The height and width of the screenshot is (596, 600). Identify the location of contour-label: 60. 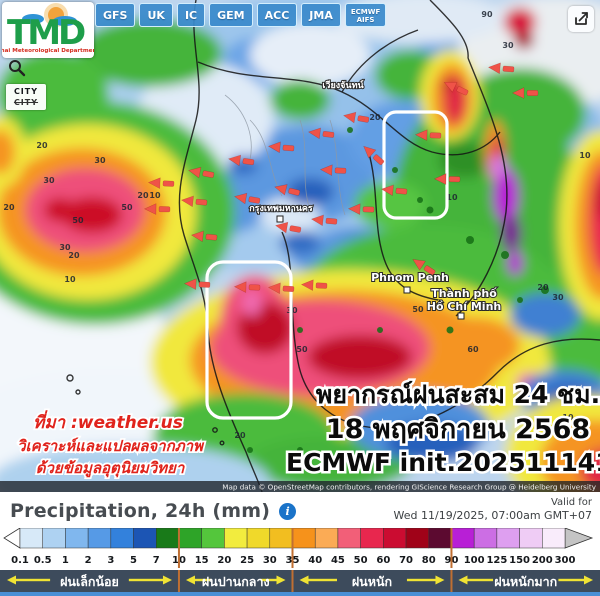
(473, 349).